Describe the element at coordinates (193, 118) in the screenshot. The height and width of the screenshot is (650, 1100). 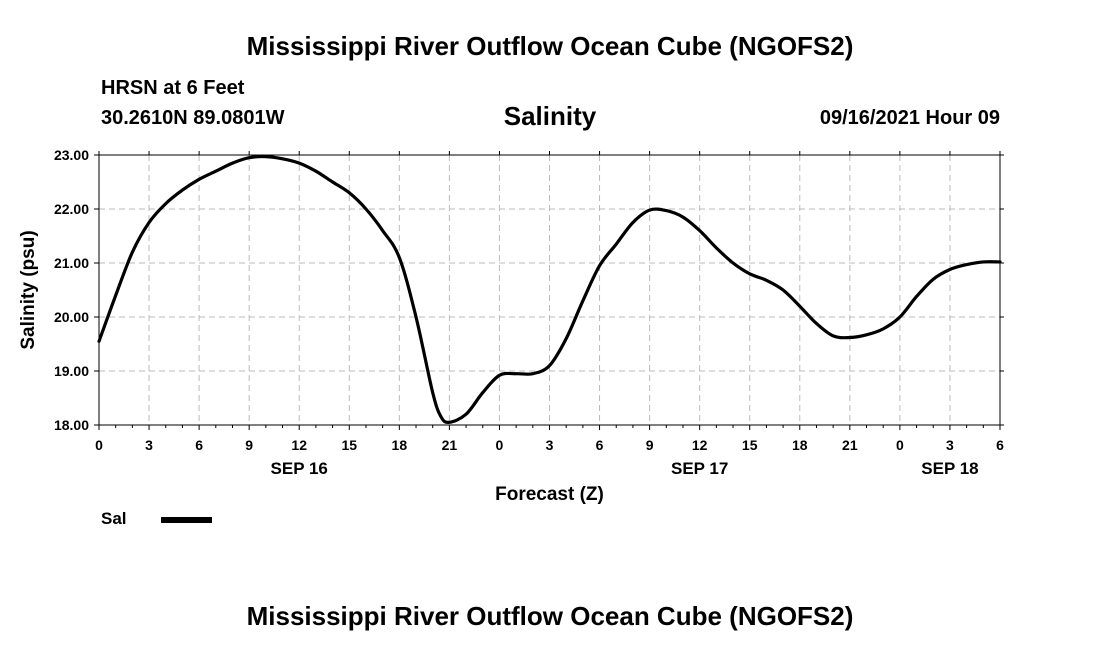
I see `station-coords: 30.2610N 89.0801W` at that location.